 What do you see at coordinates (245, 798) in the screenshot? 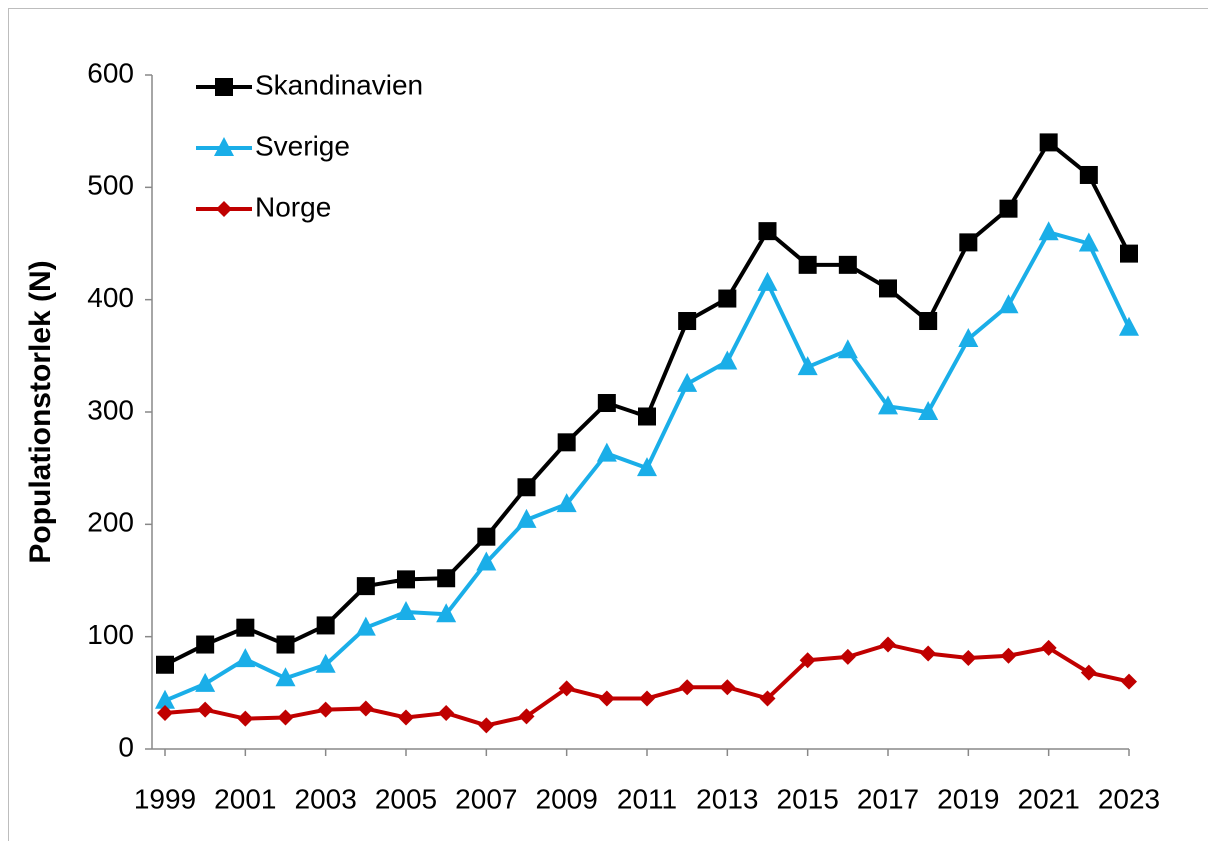
I see `x-tick-label: 2001` at bounding box center [245, 798].